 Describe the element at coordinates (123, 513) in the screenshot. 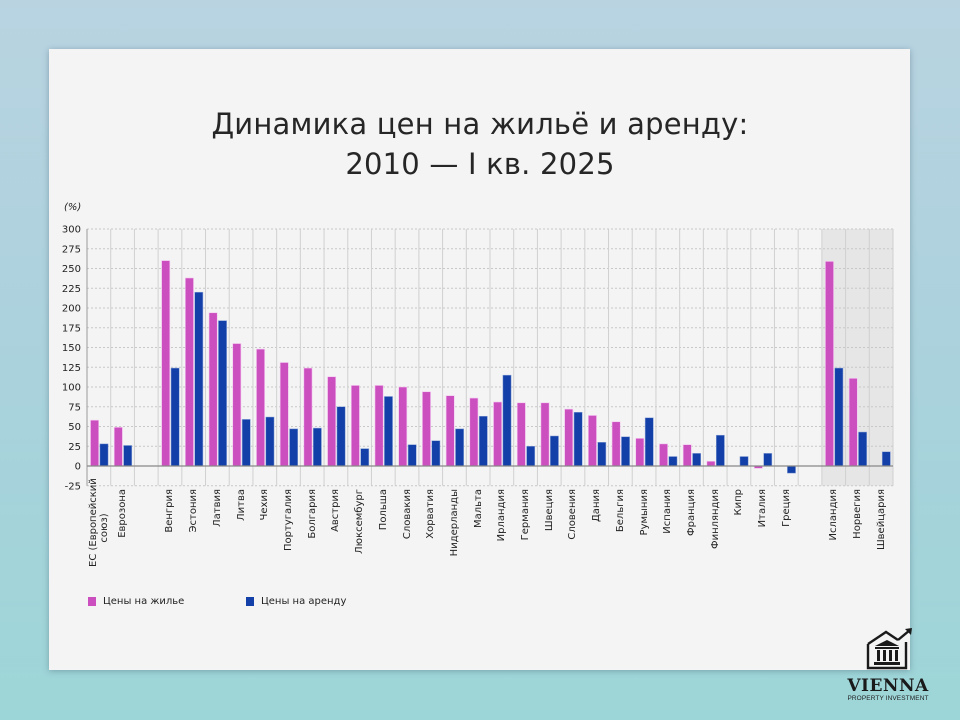

I see `x-tick-label: Еврозона` at that location.